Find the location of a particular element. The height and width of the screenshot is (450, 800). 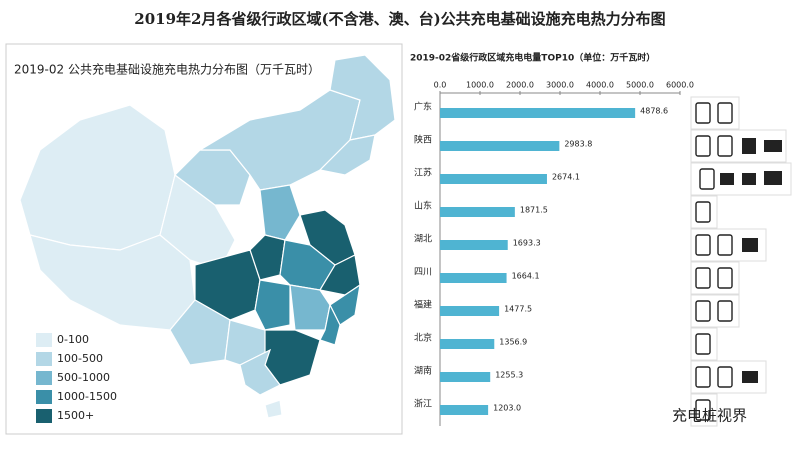

page-title: 2019年2月各省级行政区域(不含港、澳、台)公共充电基础设施充电热力分布图 is located at coordinates (399, 19).